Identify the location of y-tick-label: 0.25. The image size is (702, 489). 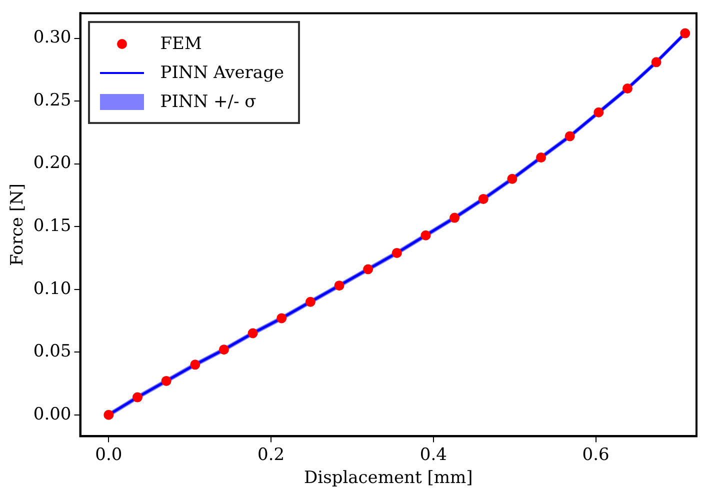
(52, 100).